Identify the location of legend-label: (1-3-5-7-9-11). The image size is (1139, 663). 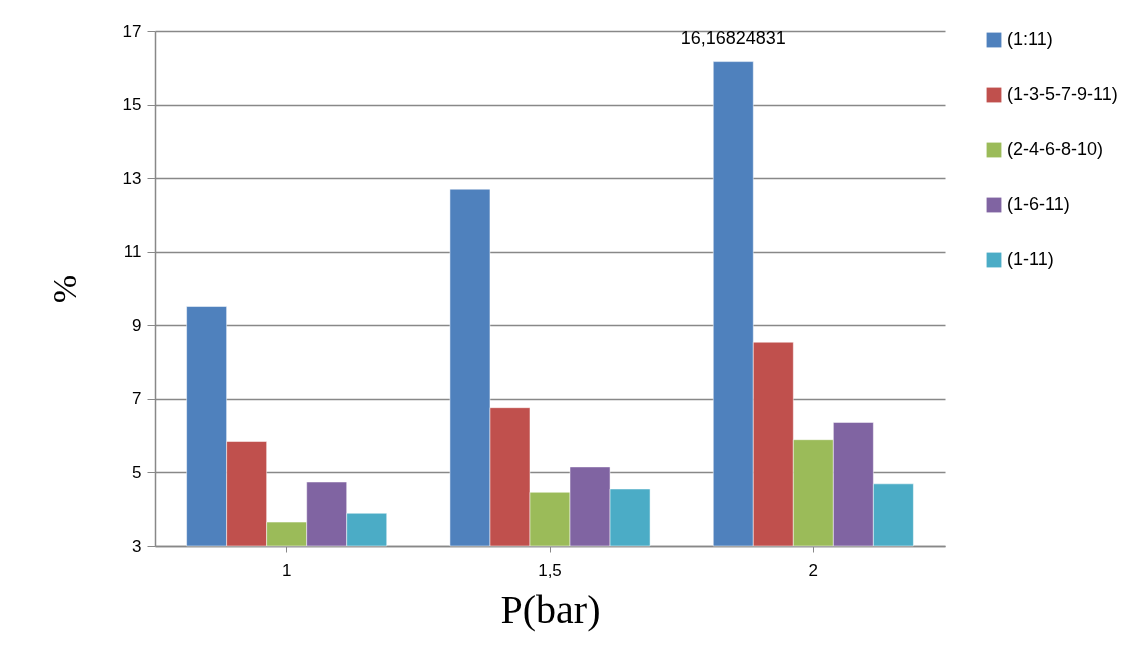
(1062, 94).